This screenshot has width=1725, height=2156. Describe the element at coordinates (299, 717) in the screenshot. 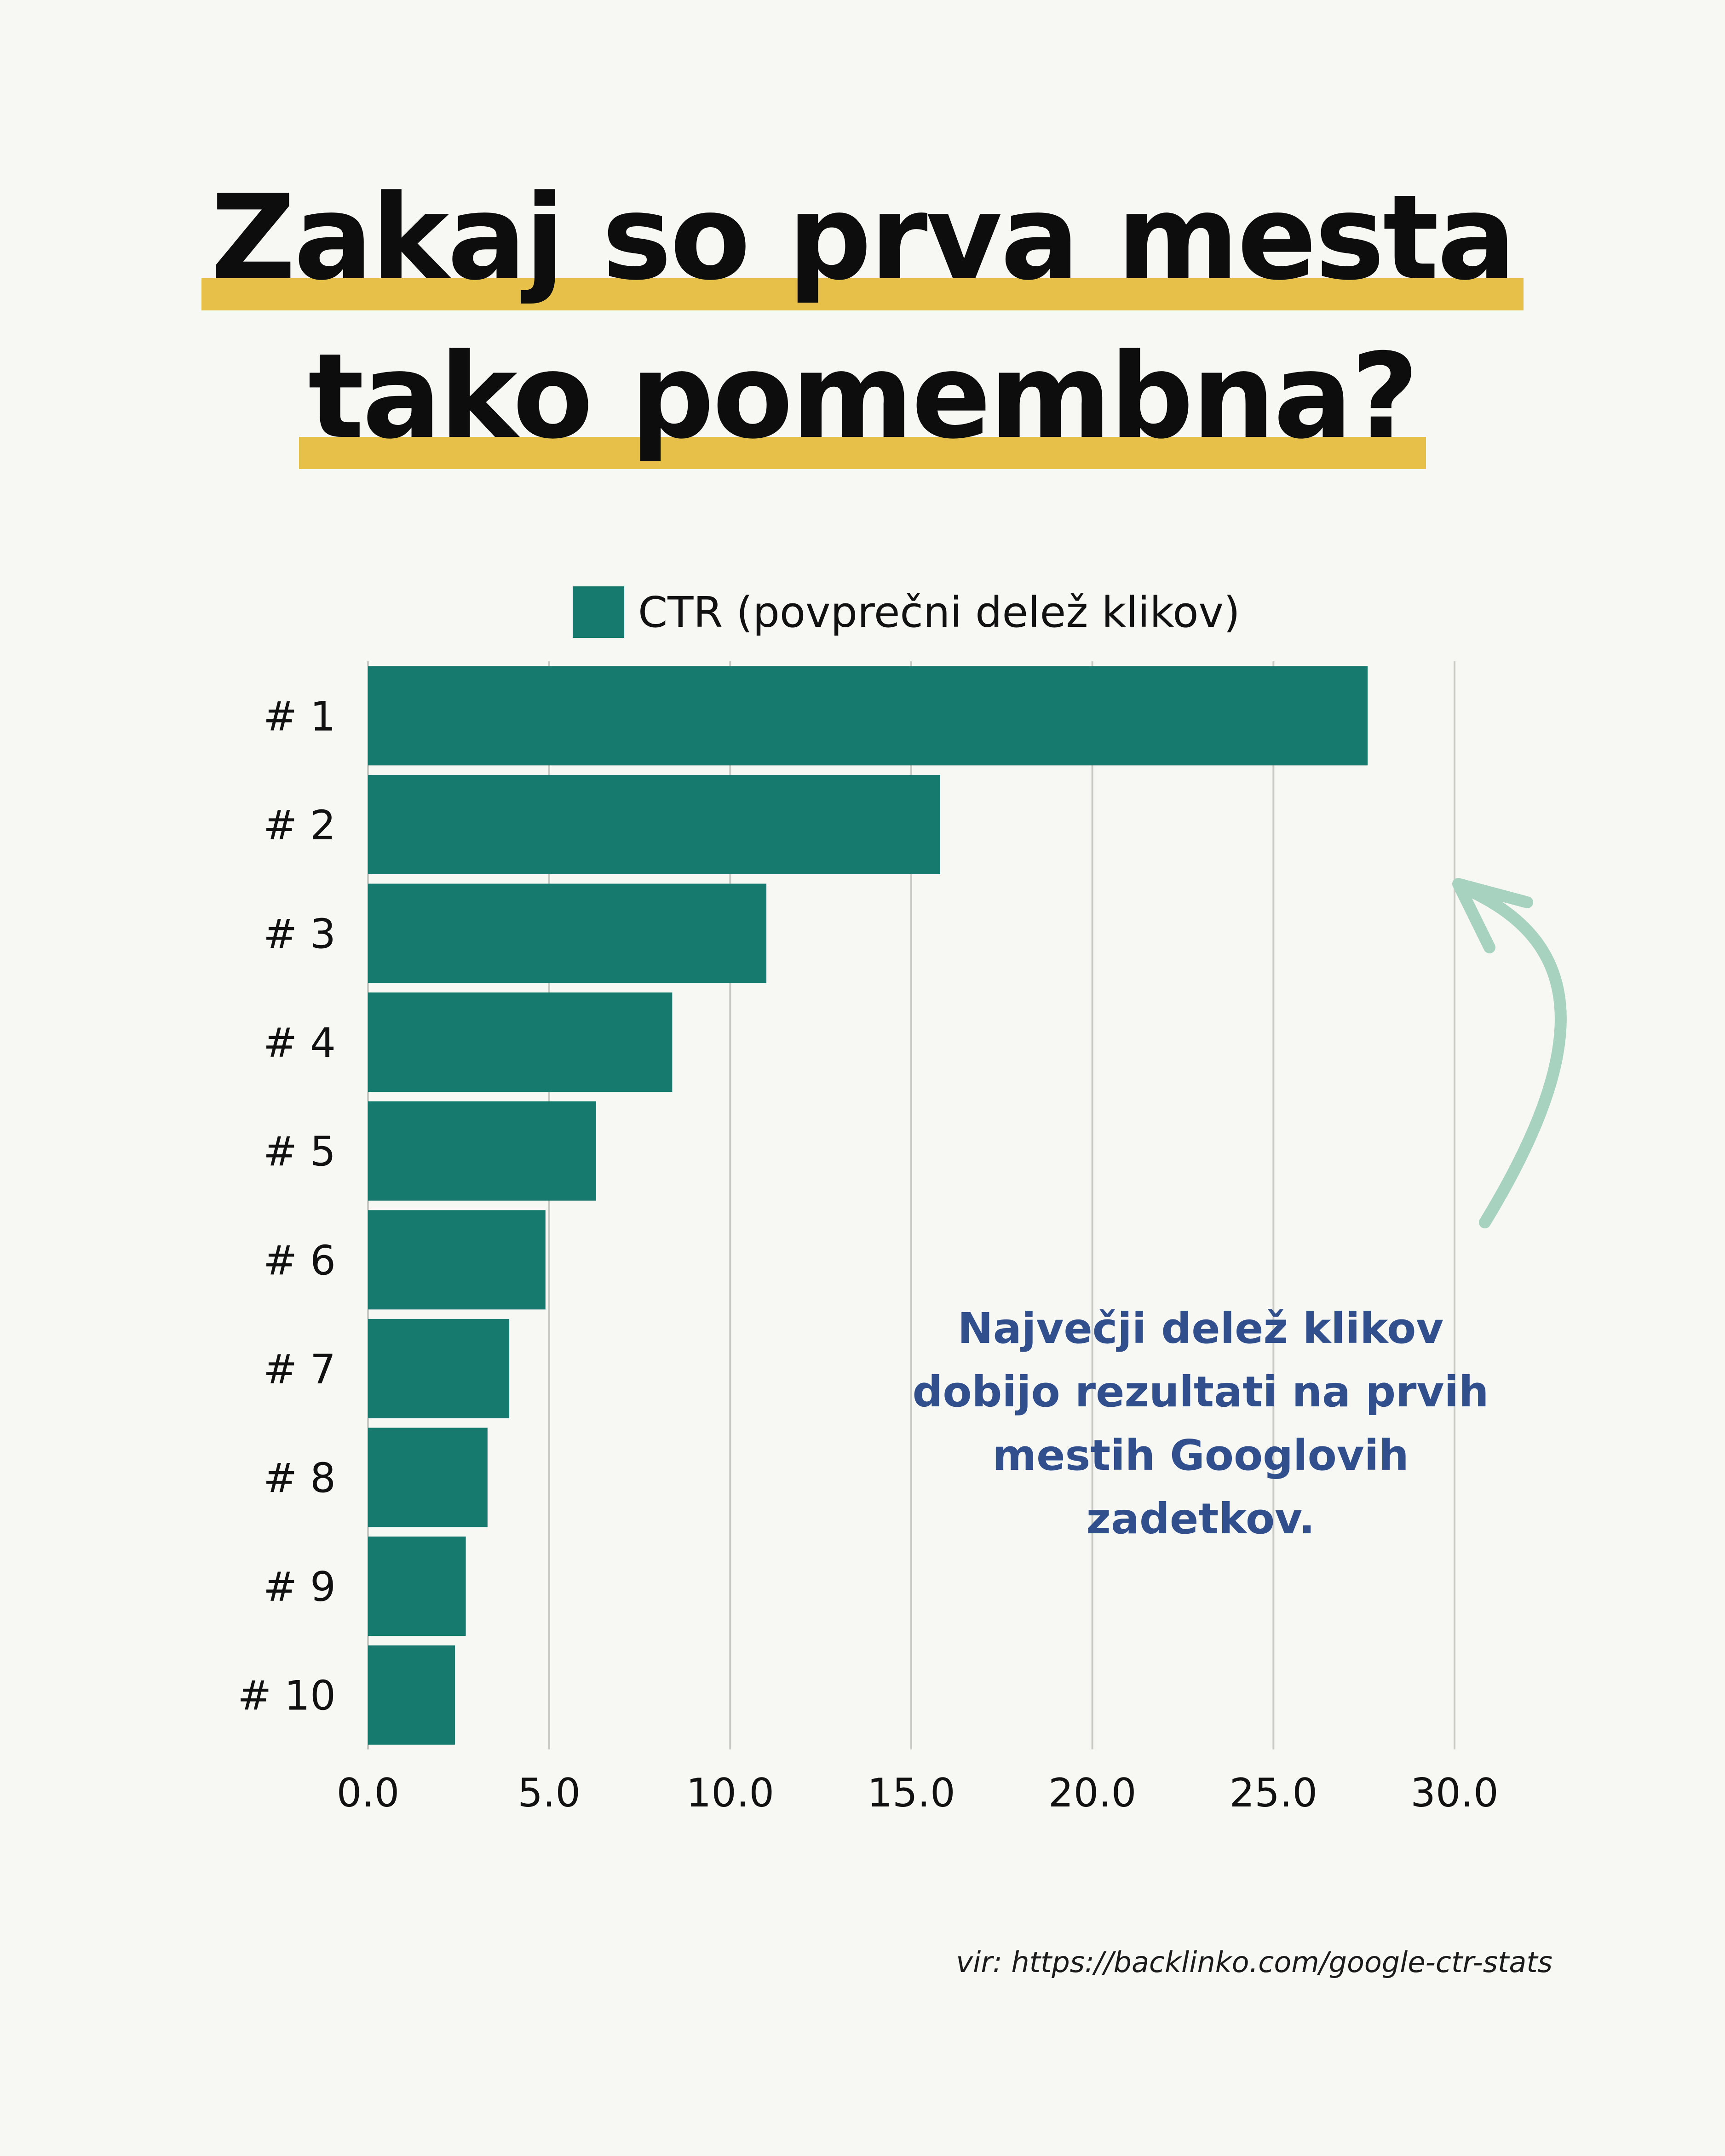

I see `category-label: # 1` at that location.